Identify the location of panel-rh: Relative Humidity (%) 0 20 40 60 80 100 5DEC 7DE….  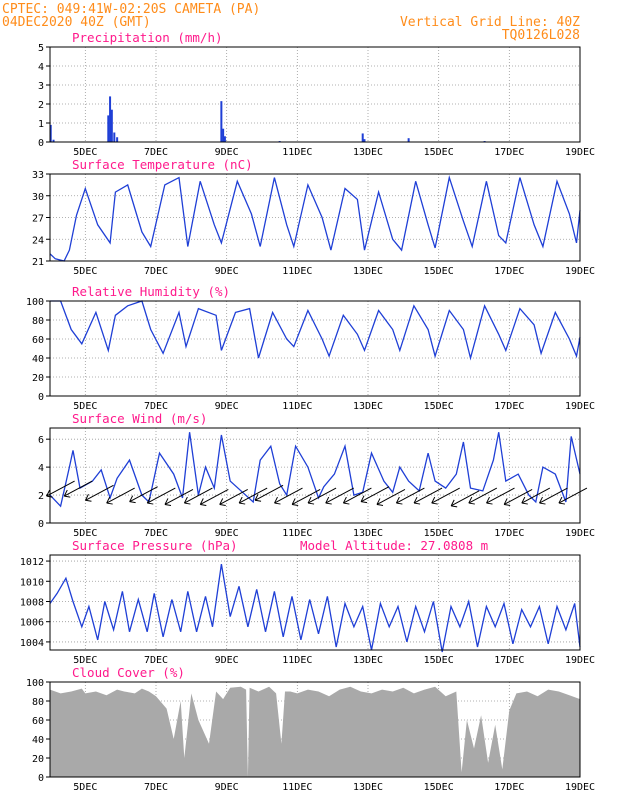
(310, 348).